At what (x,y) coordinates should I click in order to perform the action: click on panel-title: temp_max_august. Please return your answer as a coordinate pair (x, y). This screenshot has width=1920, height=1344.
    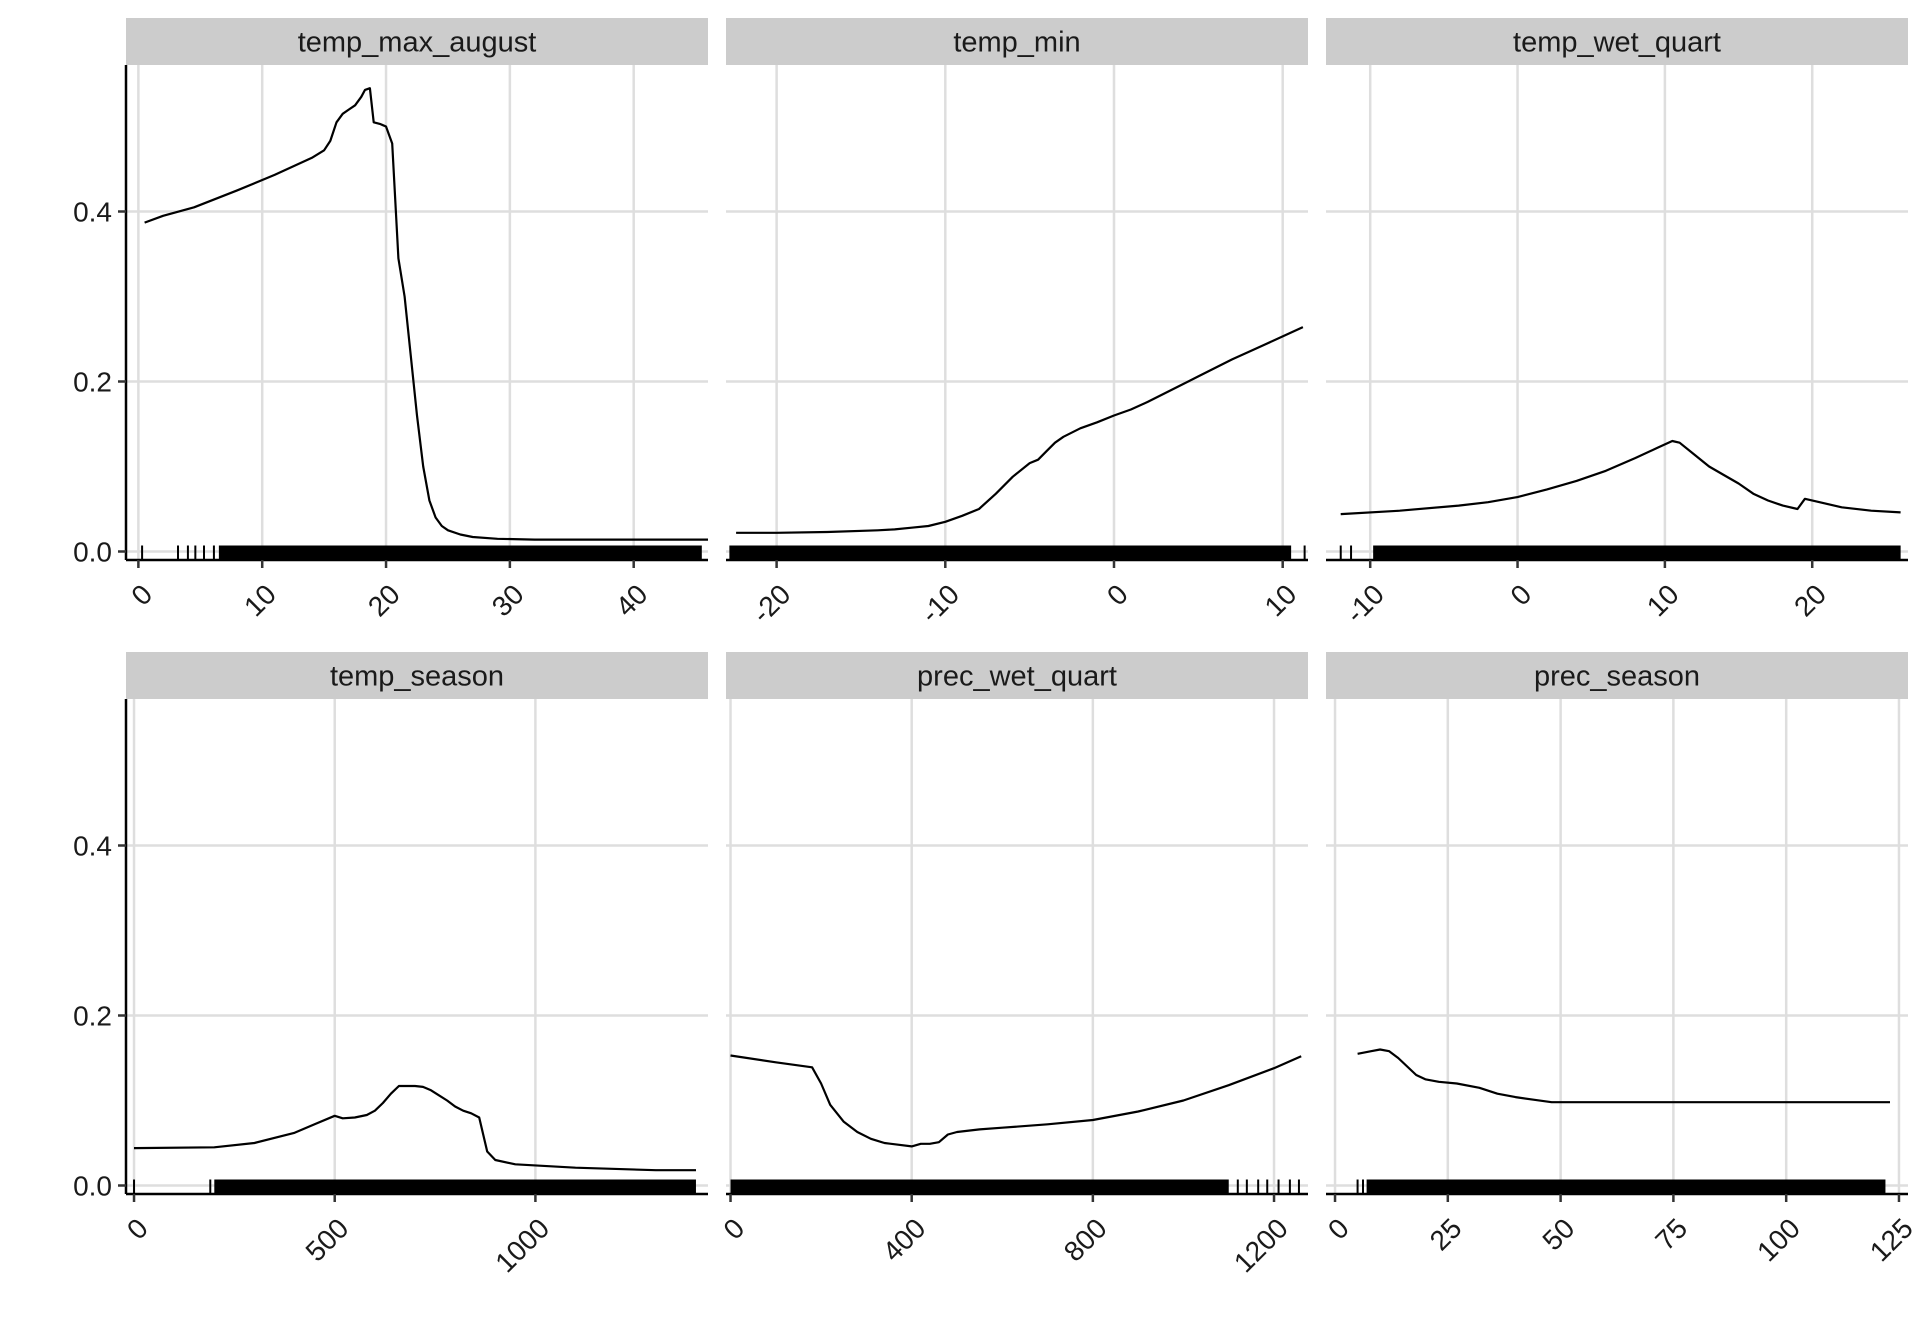
    Looking at the image, I should click on (417, 43).